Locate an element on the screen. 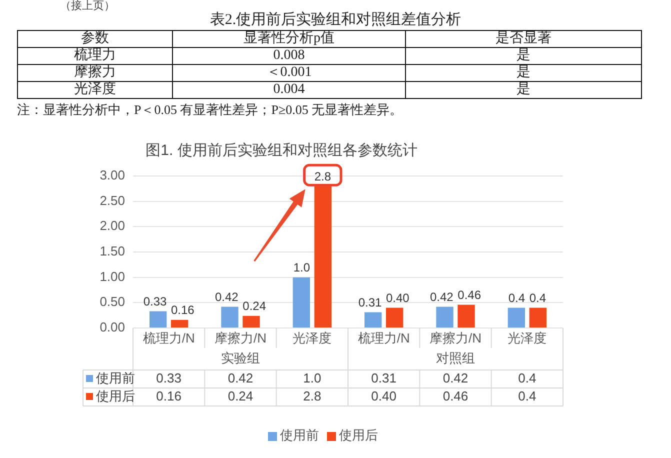  text: 0.008 is located at coordinates (289, 56).